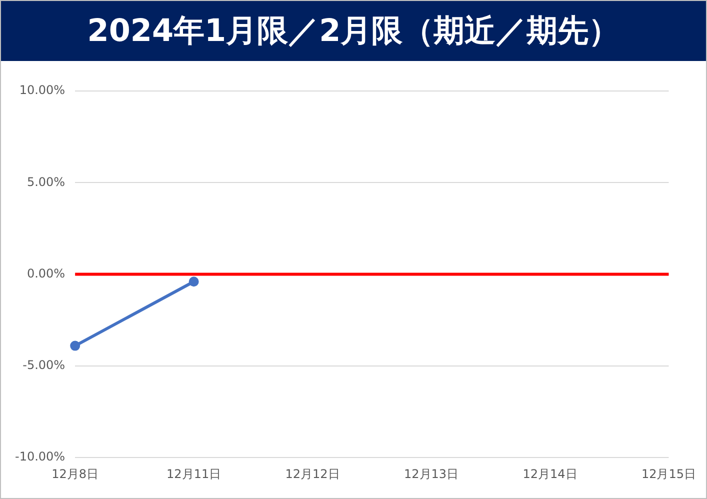  Describe the element at coordinates (46, 273) in the screenshot. I see `y-tick-label: 0.00%` at that location.